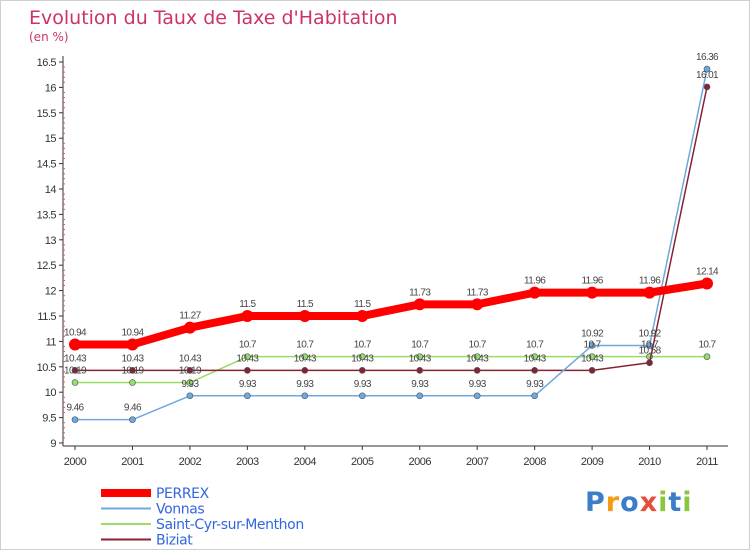  I want to click on x-tick-label: 2008, so click(534, 462).